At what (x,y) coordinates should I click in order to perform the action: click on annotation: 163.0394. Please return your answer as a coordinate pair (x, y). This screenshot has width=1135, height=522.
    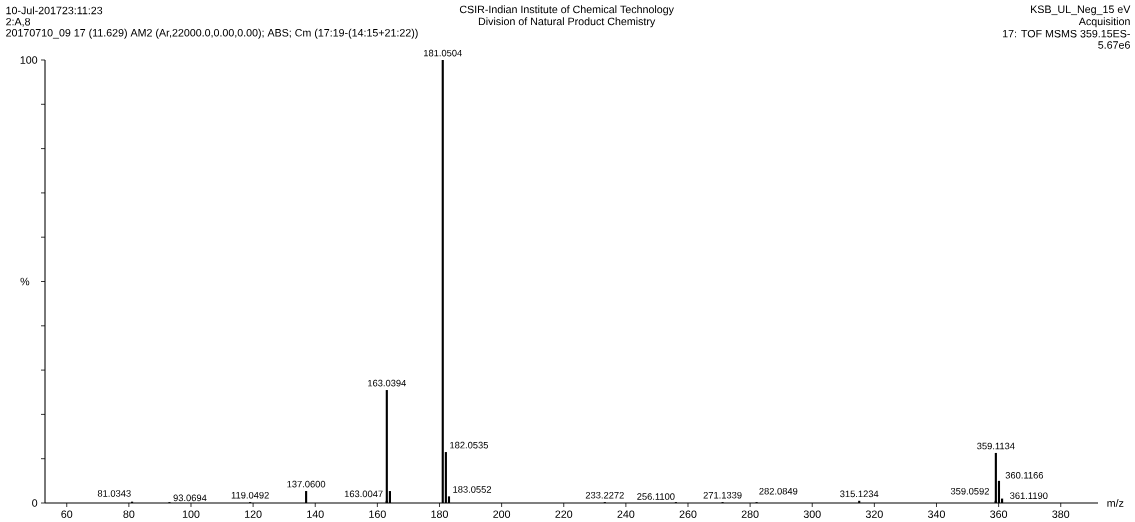
    Looking at the image, I should click on (387, 383).